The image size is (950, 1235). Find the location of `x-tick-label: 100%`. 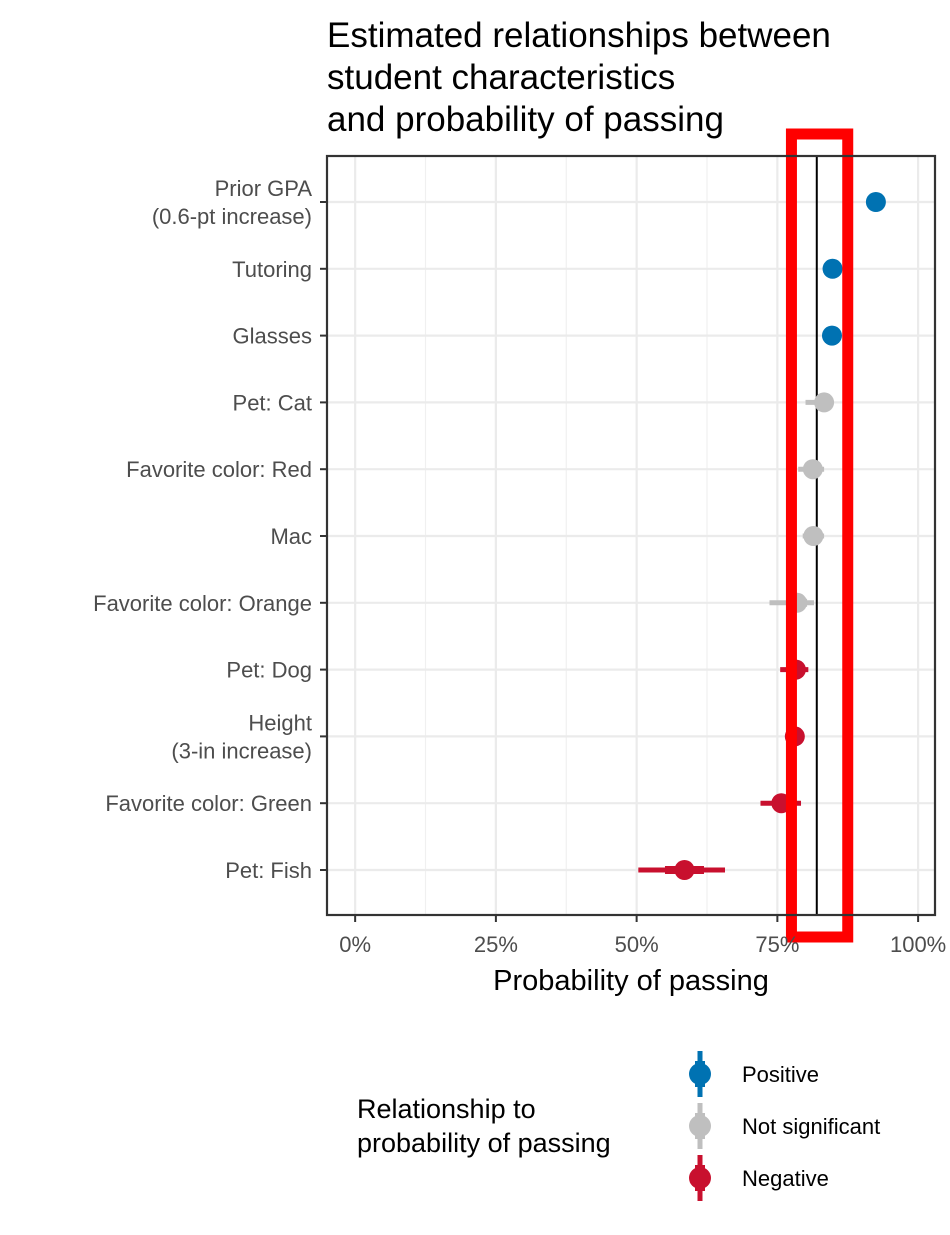

x-tick-label: 100% is located at coordinates (918, 944).